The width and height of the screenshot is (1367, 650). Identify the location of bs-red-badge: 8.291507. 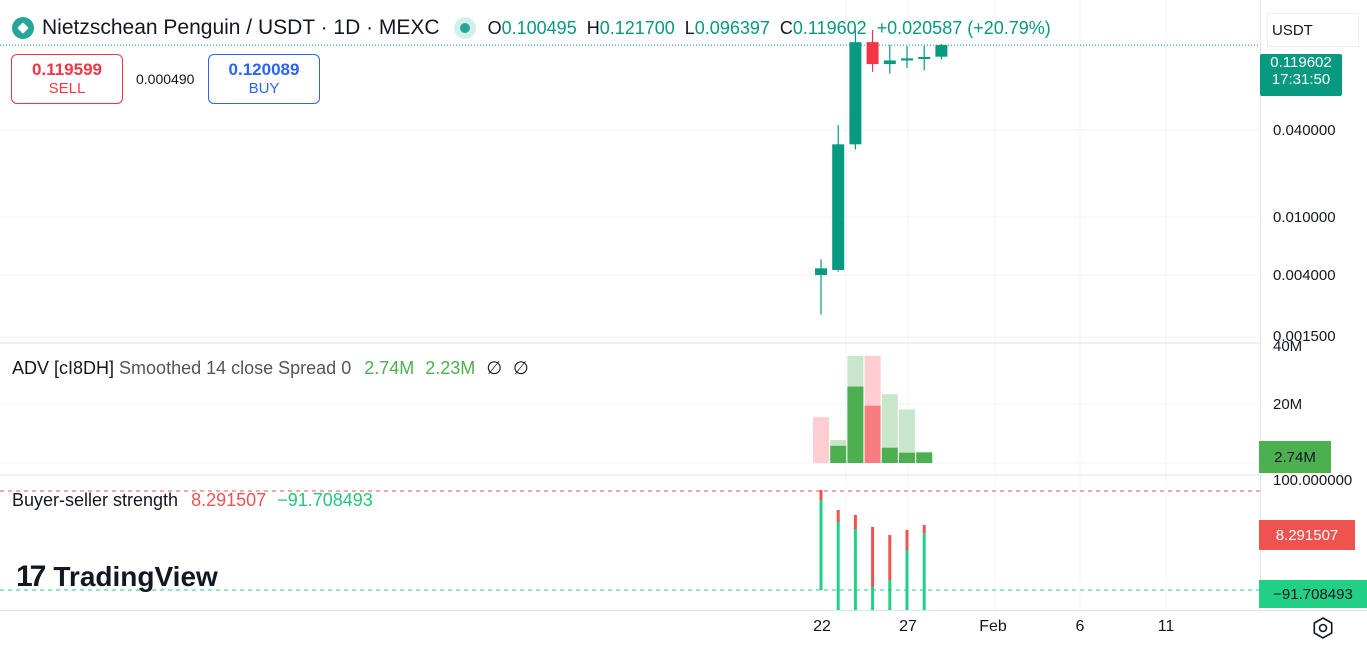
(1307, 535).